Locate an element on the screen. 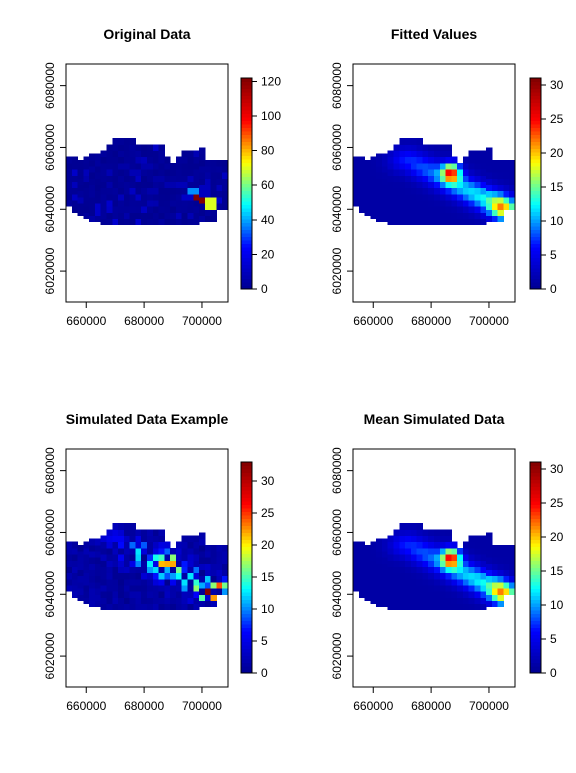  colorbar-label: 40 is located at coordinates (268, 220).